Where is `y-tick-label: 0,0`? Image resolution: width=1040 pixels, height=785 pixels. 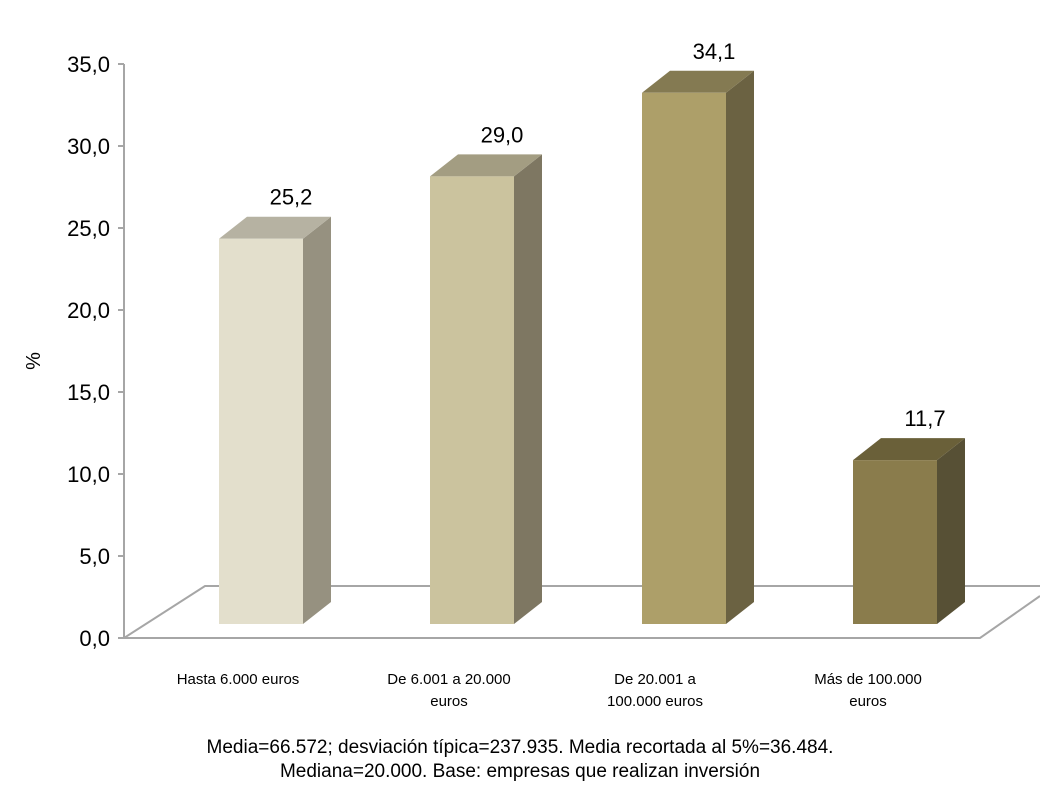
y-tick-label: 0,0 is located at coordinates (94, 638).